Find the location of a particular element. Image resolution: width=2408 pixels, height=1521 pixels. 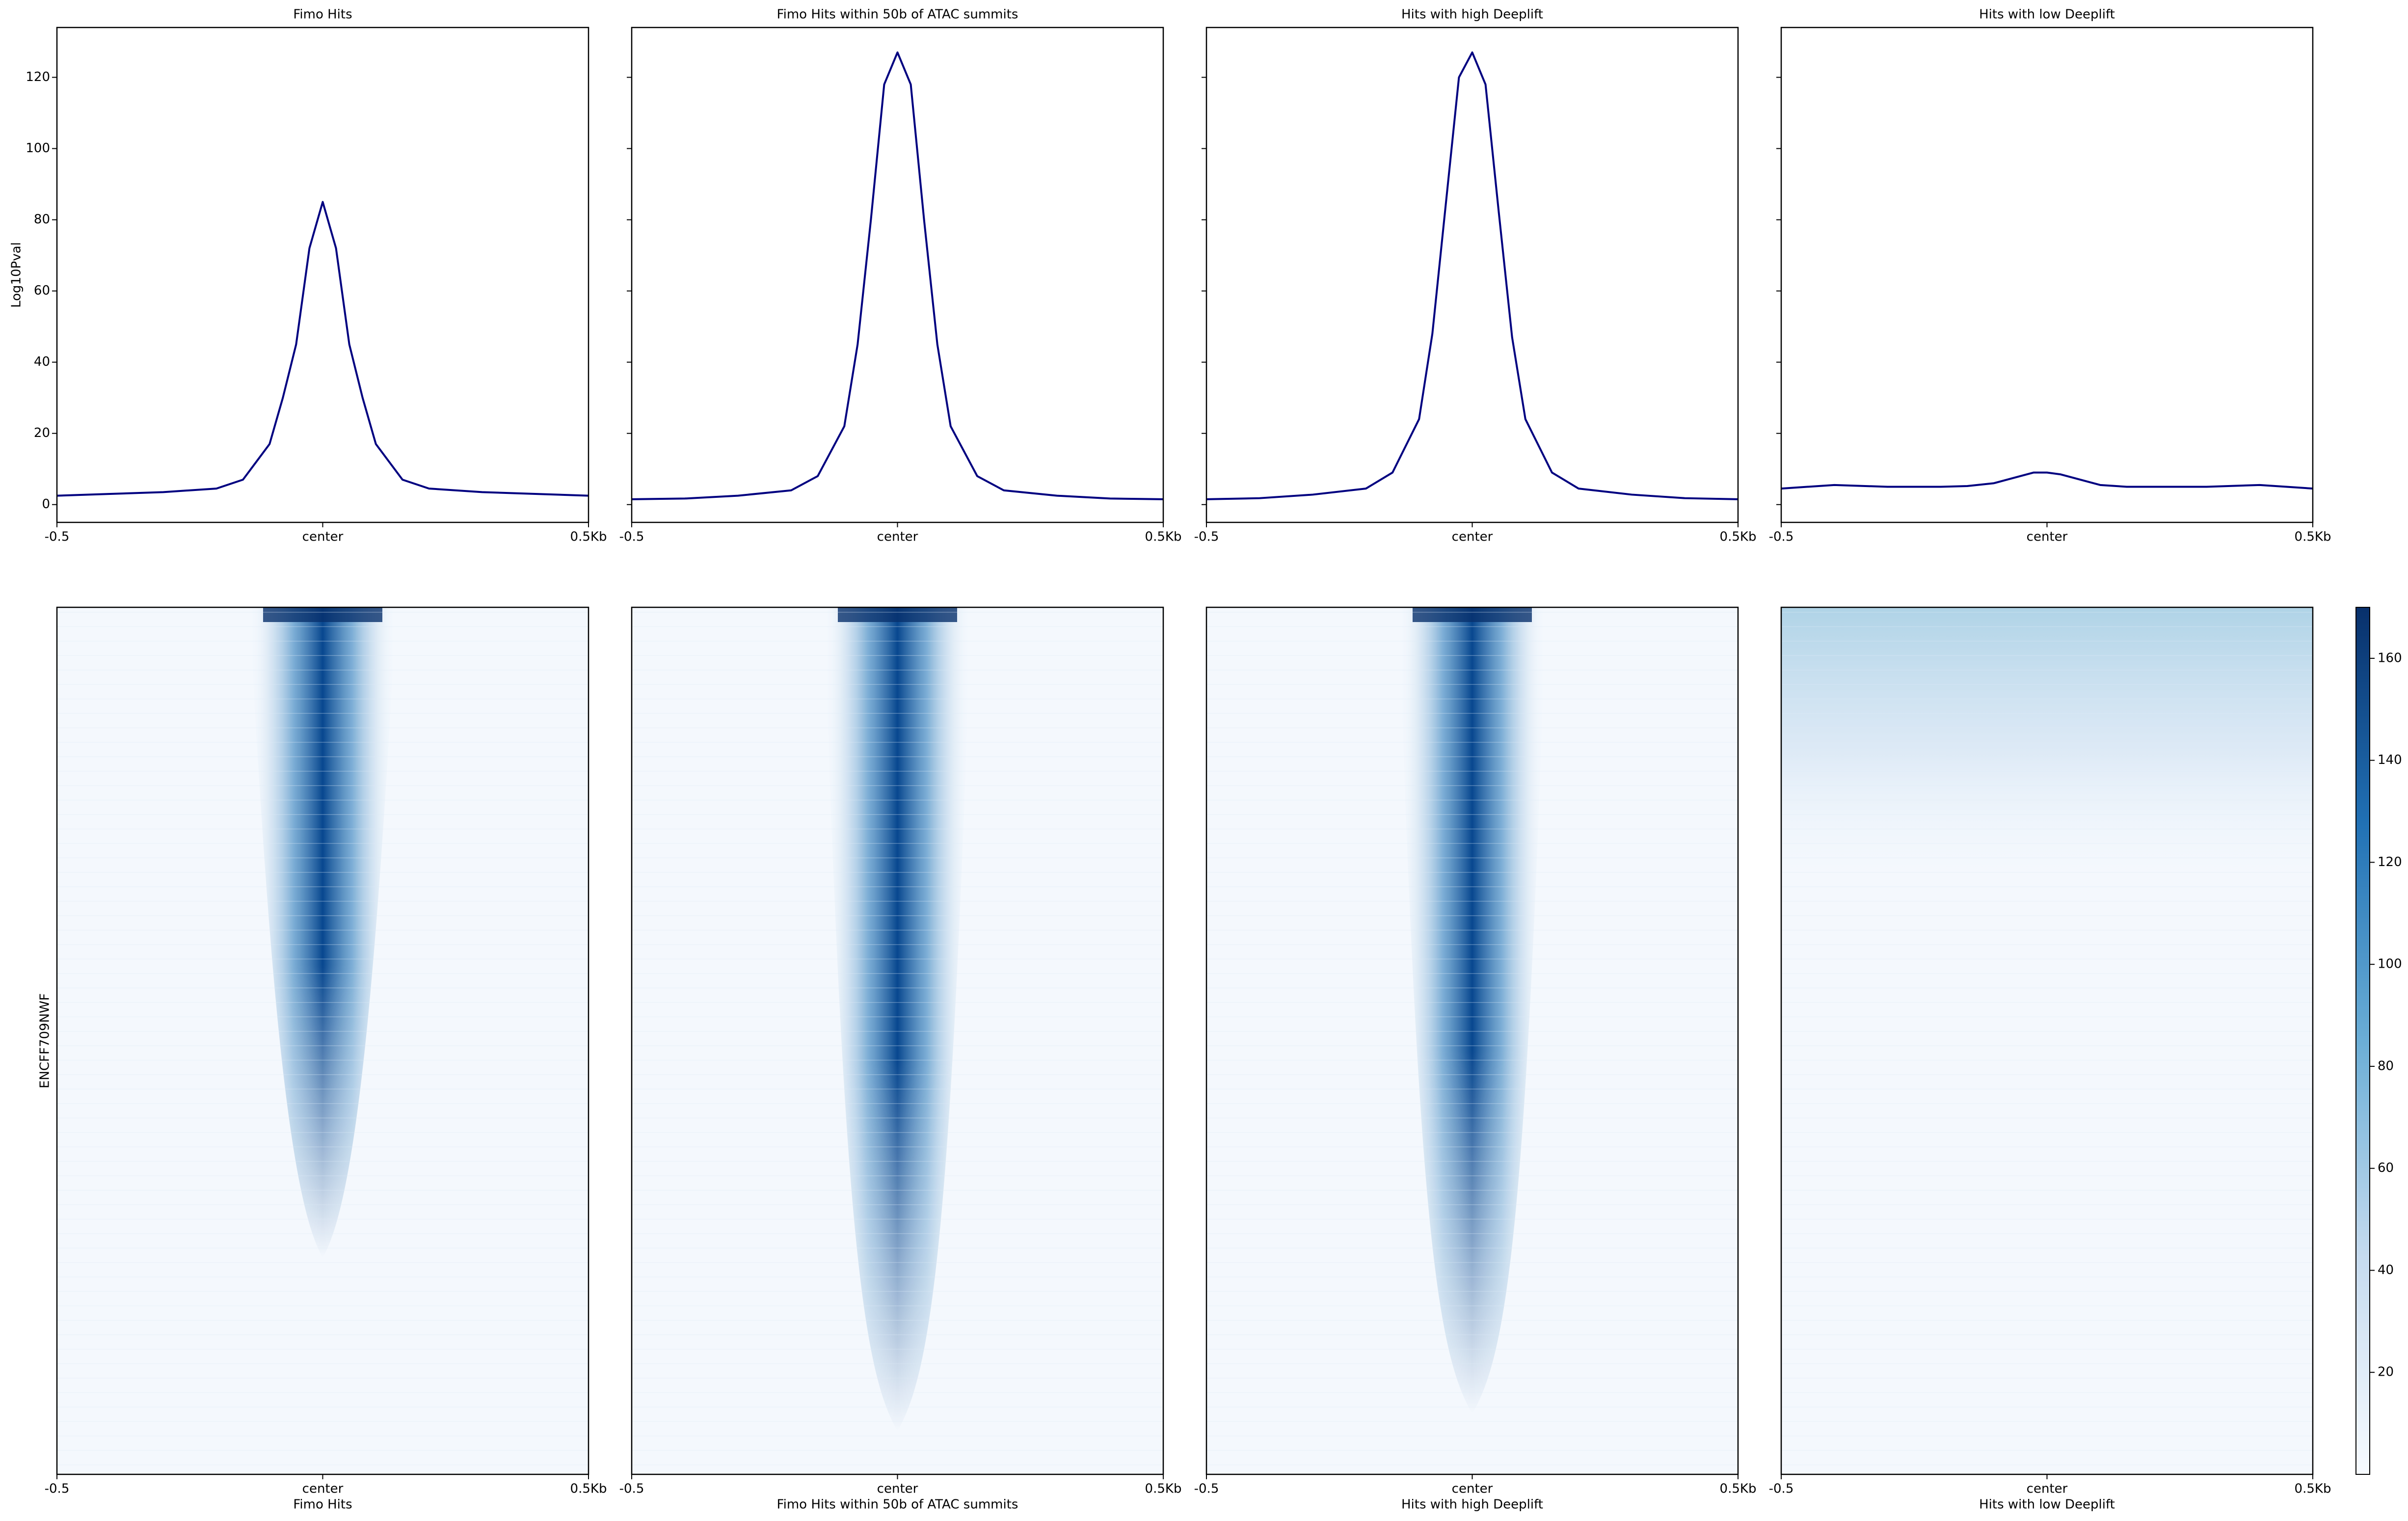

y-tick-label: 60 is located at coordinates (42, 290).